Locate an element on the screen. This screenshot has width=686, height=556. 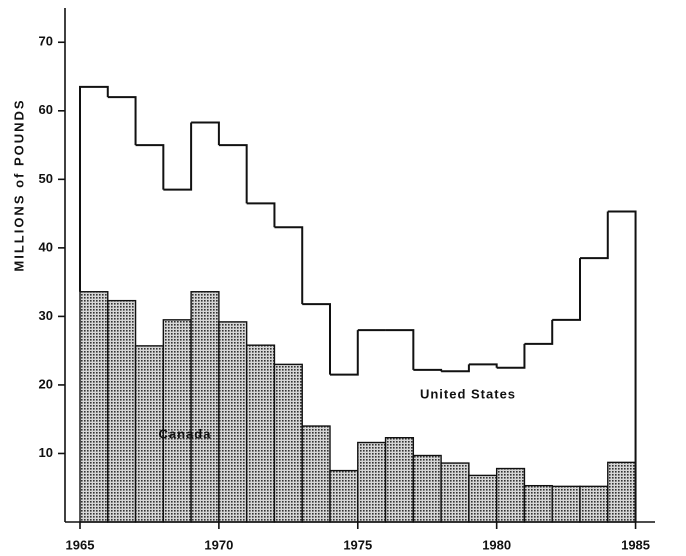
y-axis-label: MILLIONS of POUNDS is located at coordinates (18, 184).